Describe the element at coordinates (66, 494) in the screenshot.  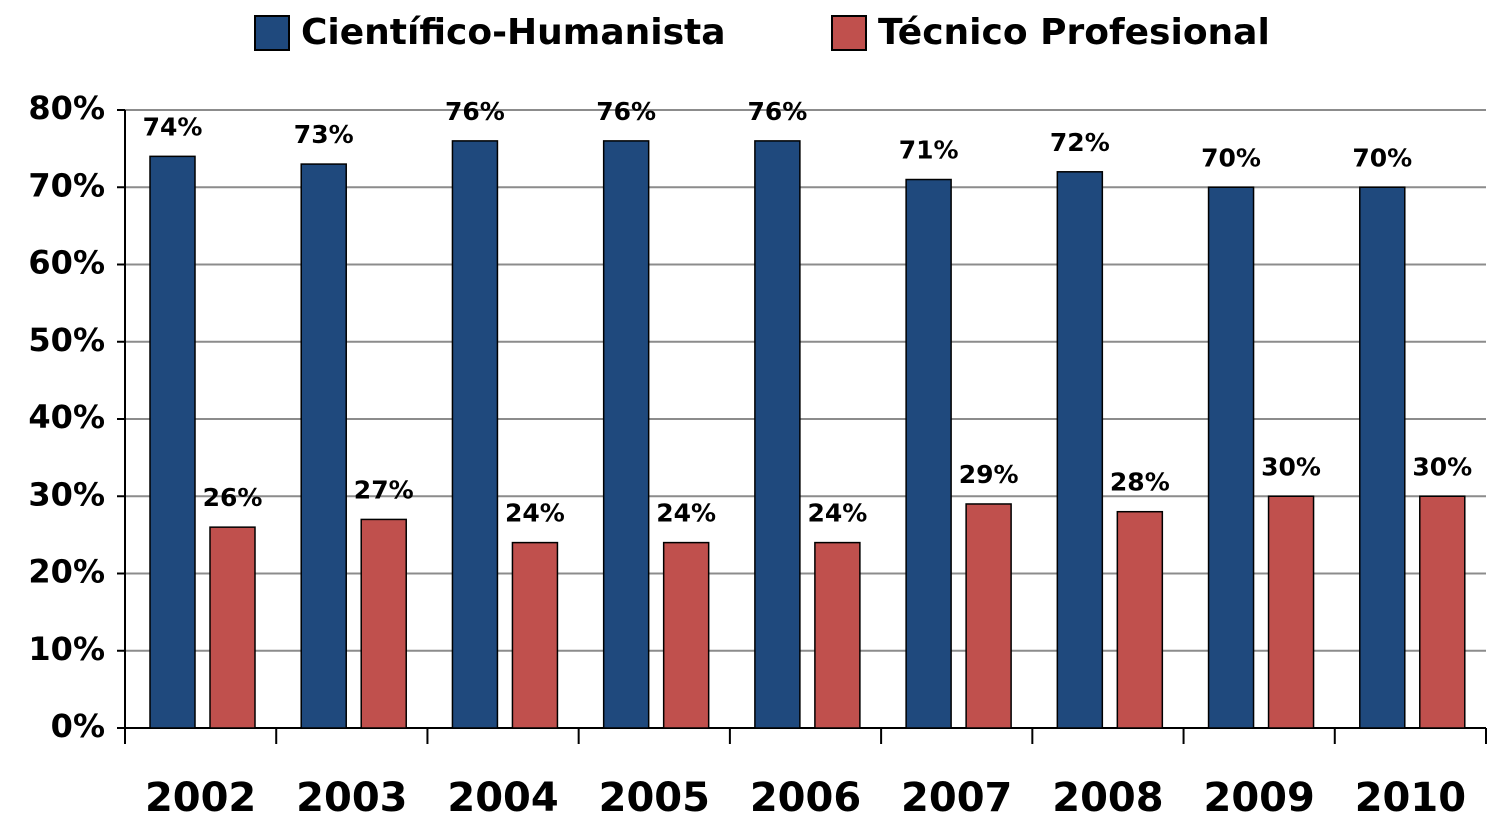
I see `y-tick-label: 30%` at that location.